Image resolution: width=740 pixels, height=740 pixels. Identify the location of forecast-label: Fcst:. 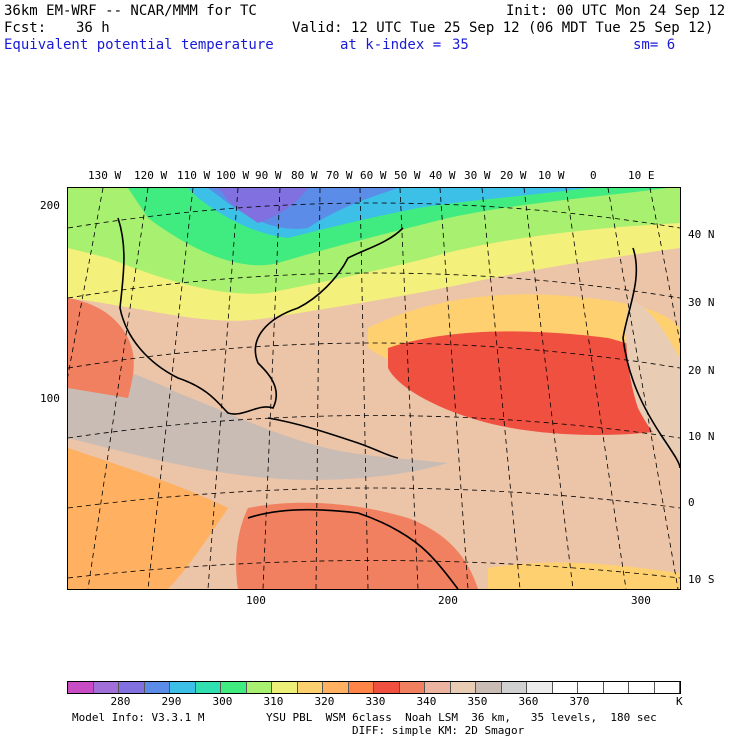
(25, 28).